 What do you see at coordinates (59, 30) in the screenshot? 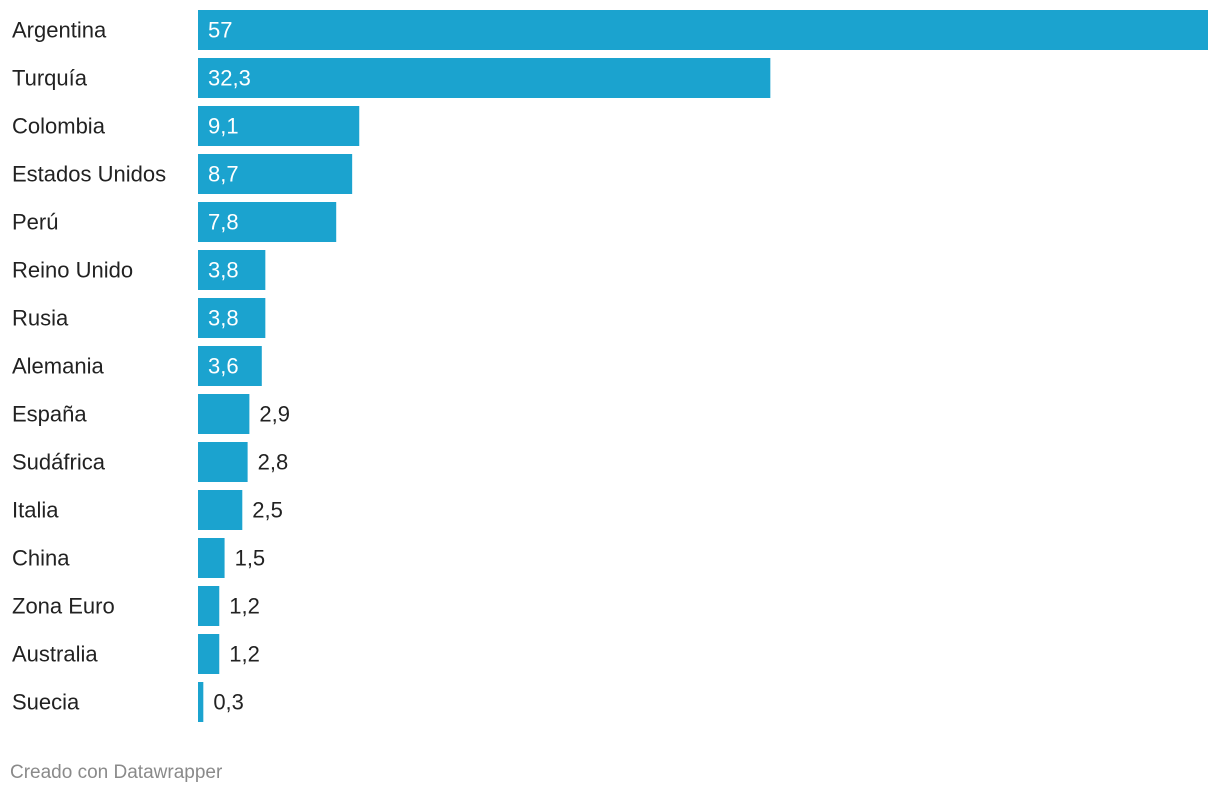
I see `category-label-argentina: Argentina` at bounding box center [59, 30].